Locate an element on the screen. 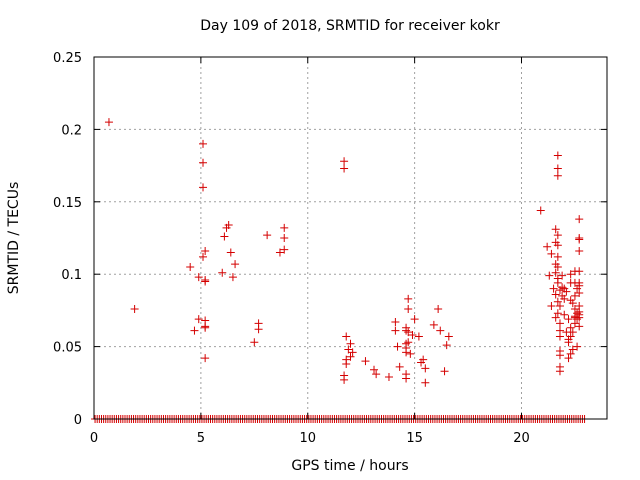 This screenshot has width=640, height=480. x-tick-label: 10 is located at coordinates (307, 438).